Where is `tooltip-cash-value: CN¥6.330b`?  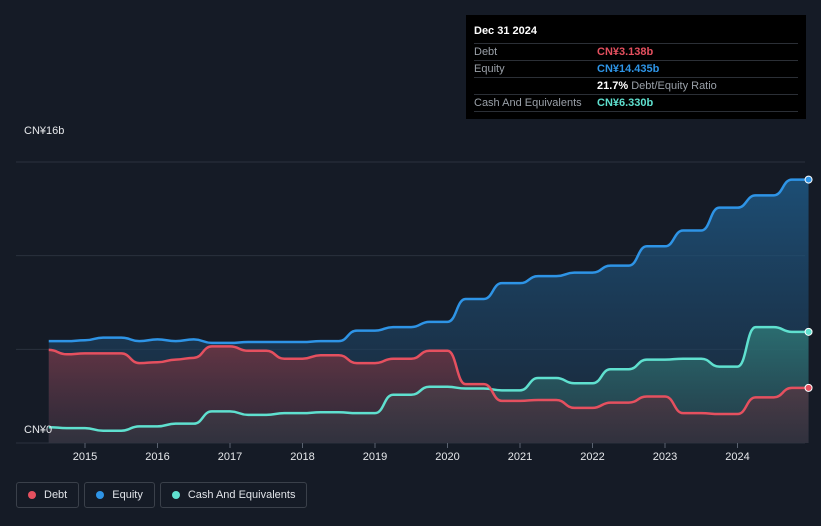 tooltip-cash-value: CN¥6.330b is located at coordinates (625, 103).